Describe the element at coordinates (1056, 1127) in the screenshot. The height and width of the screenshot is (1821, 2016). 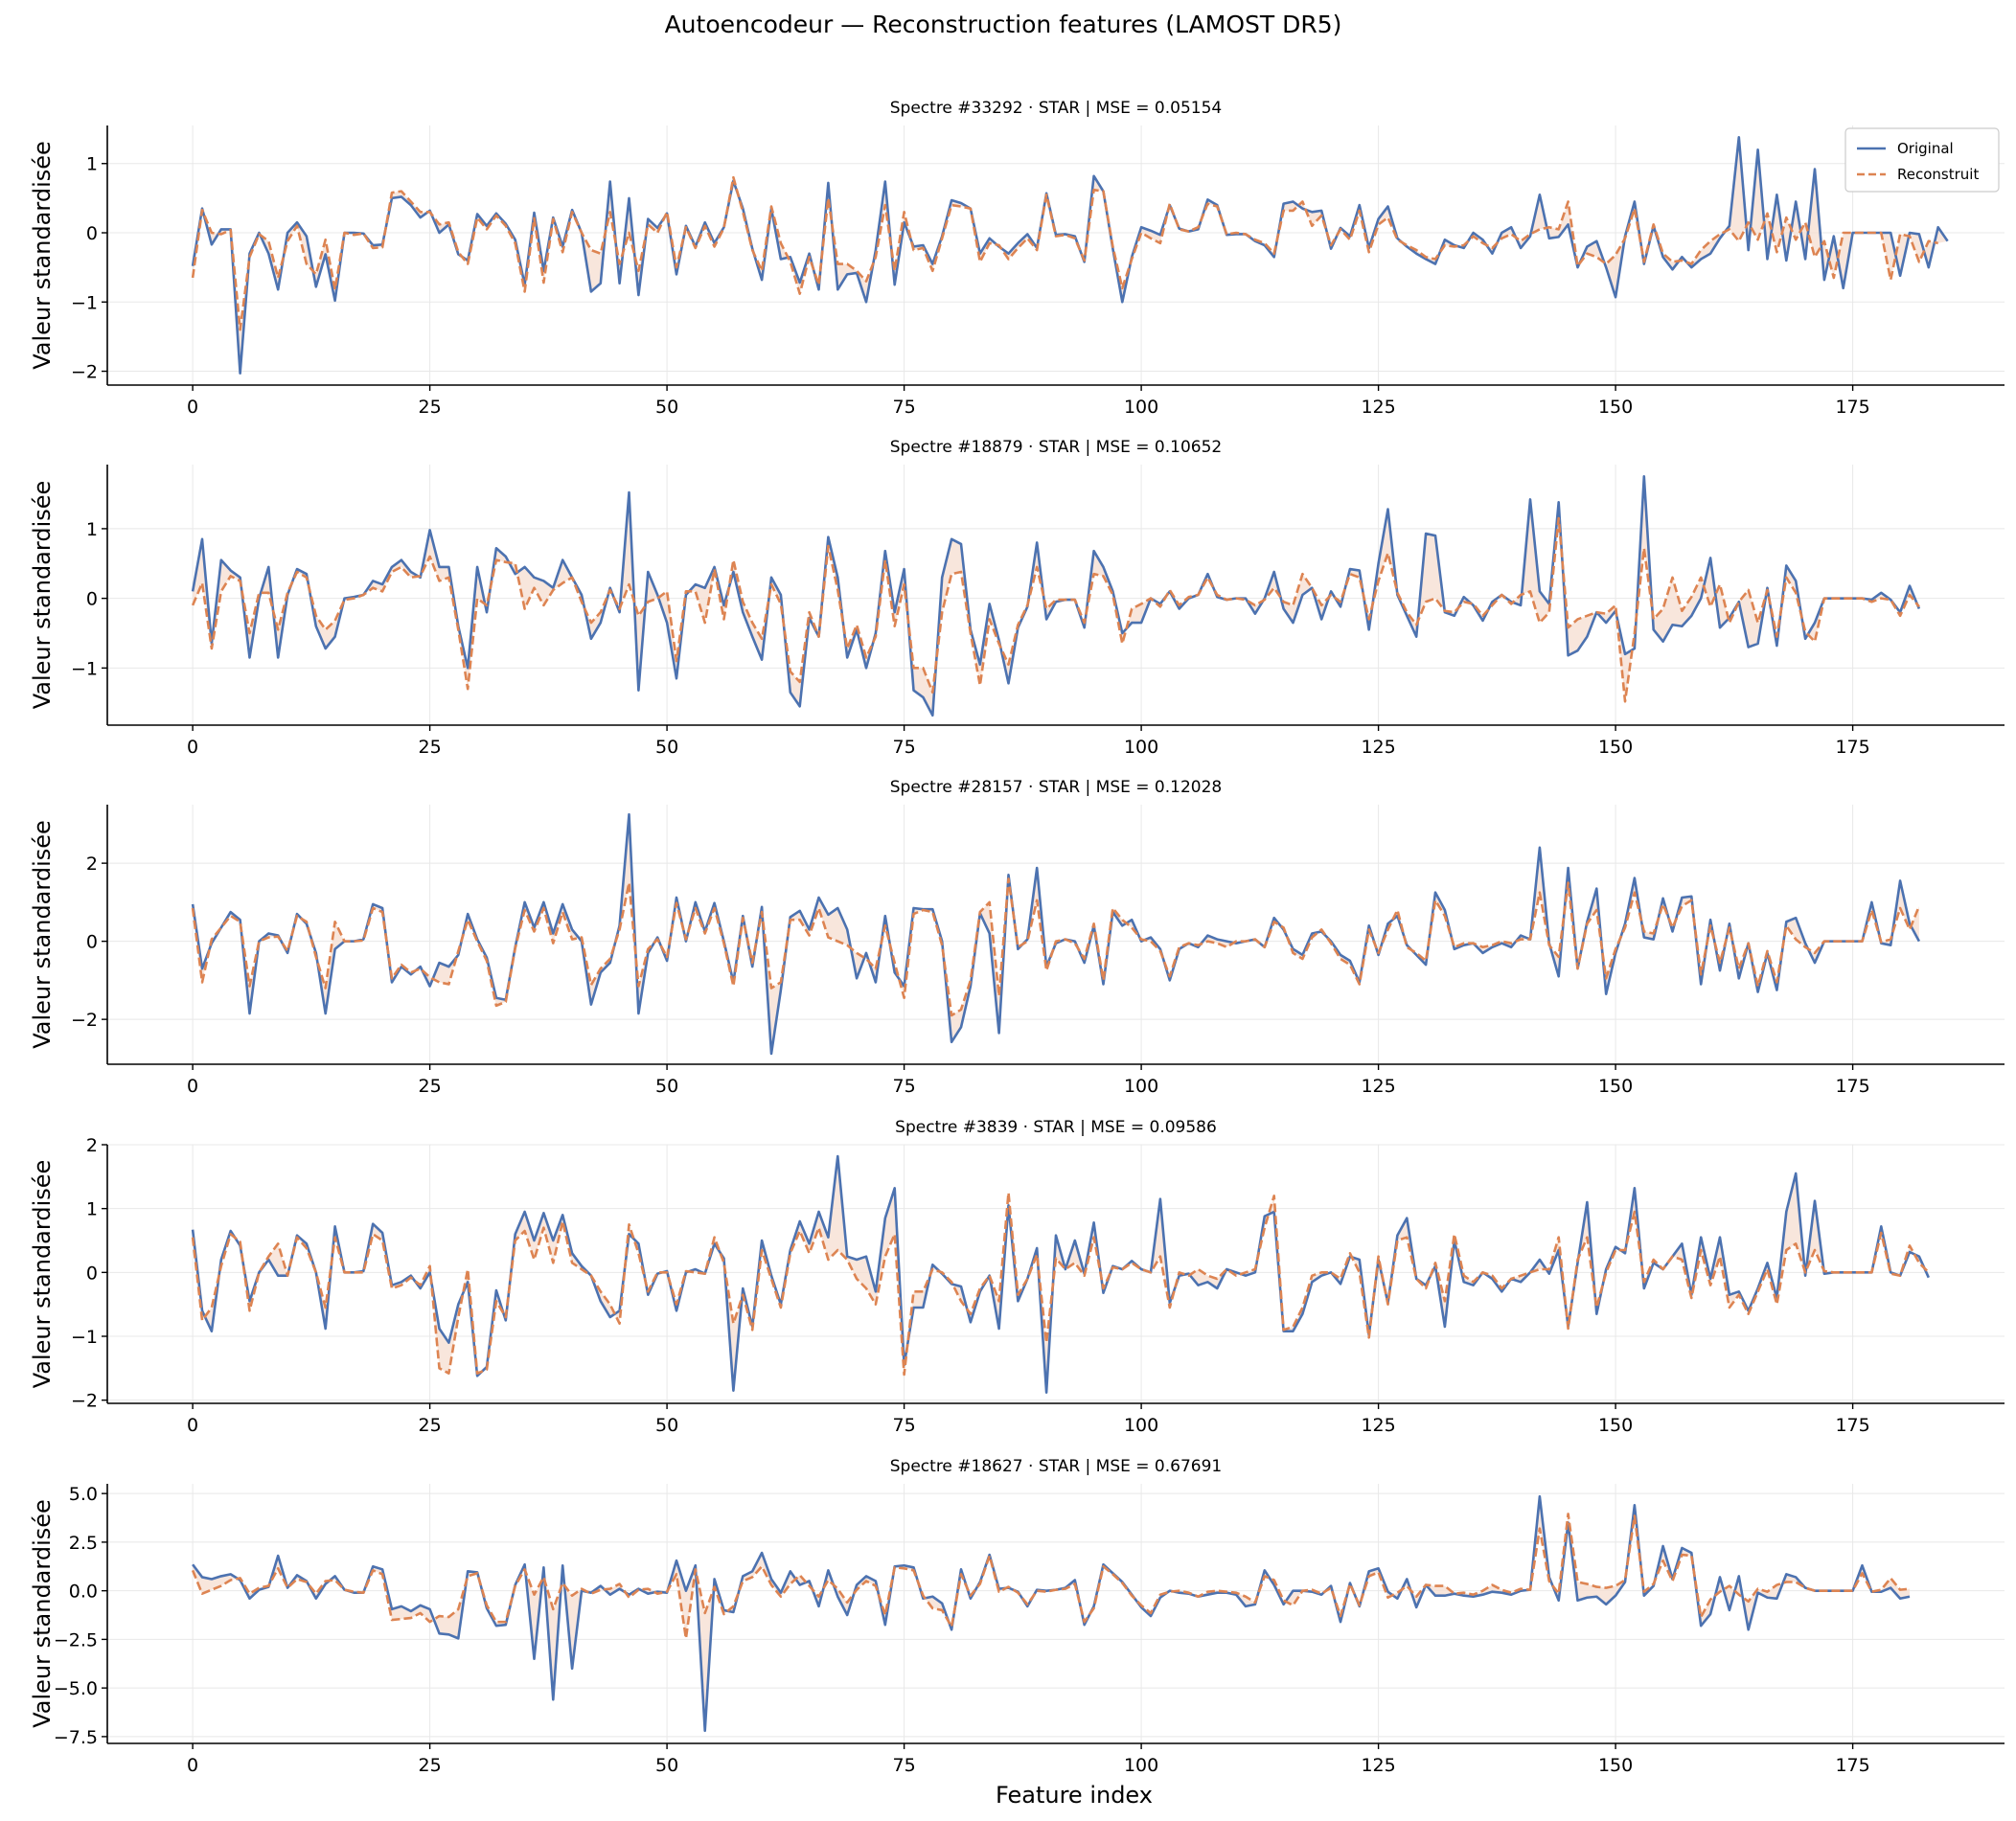
I see `panel-title: Spectre #3839 · STAR | MSE = 0.09586` at that location.